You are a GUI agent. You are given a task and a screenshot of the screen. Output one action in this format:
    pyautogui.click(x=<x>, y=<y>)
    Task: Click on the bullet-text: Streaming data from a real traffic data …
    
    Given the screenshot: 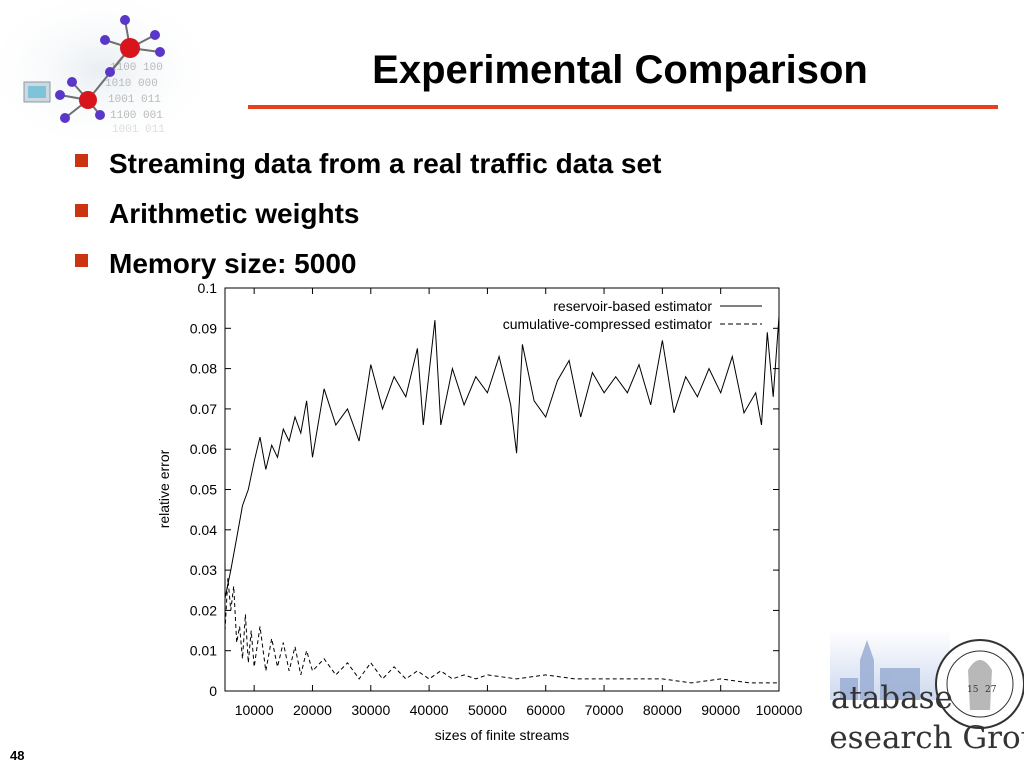 What is the action you would take?
    pyautogui.click(x=385, y=163)
    